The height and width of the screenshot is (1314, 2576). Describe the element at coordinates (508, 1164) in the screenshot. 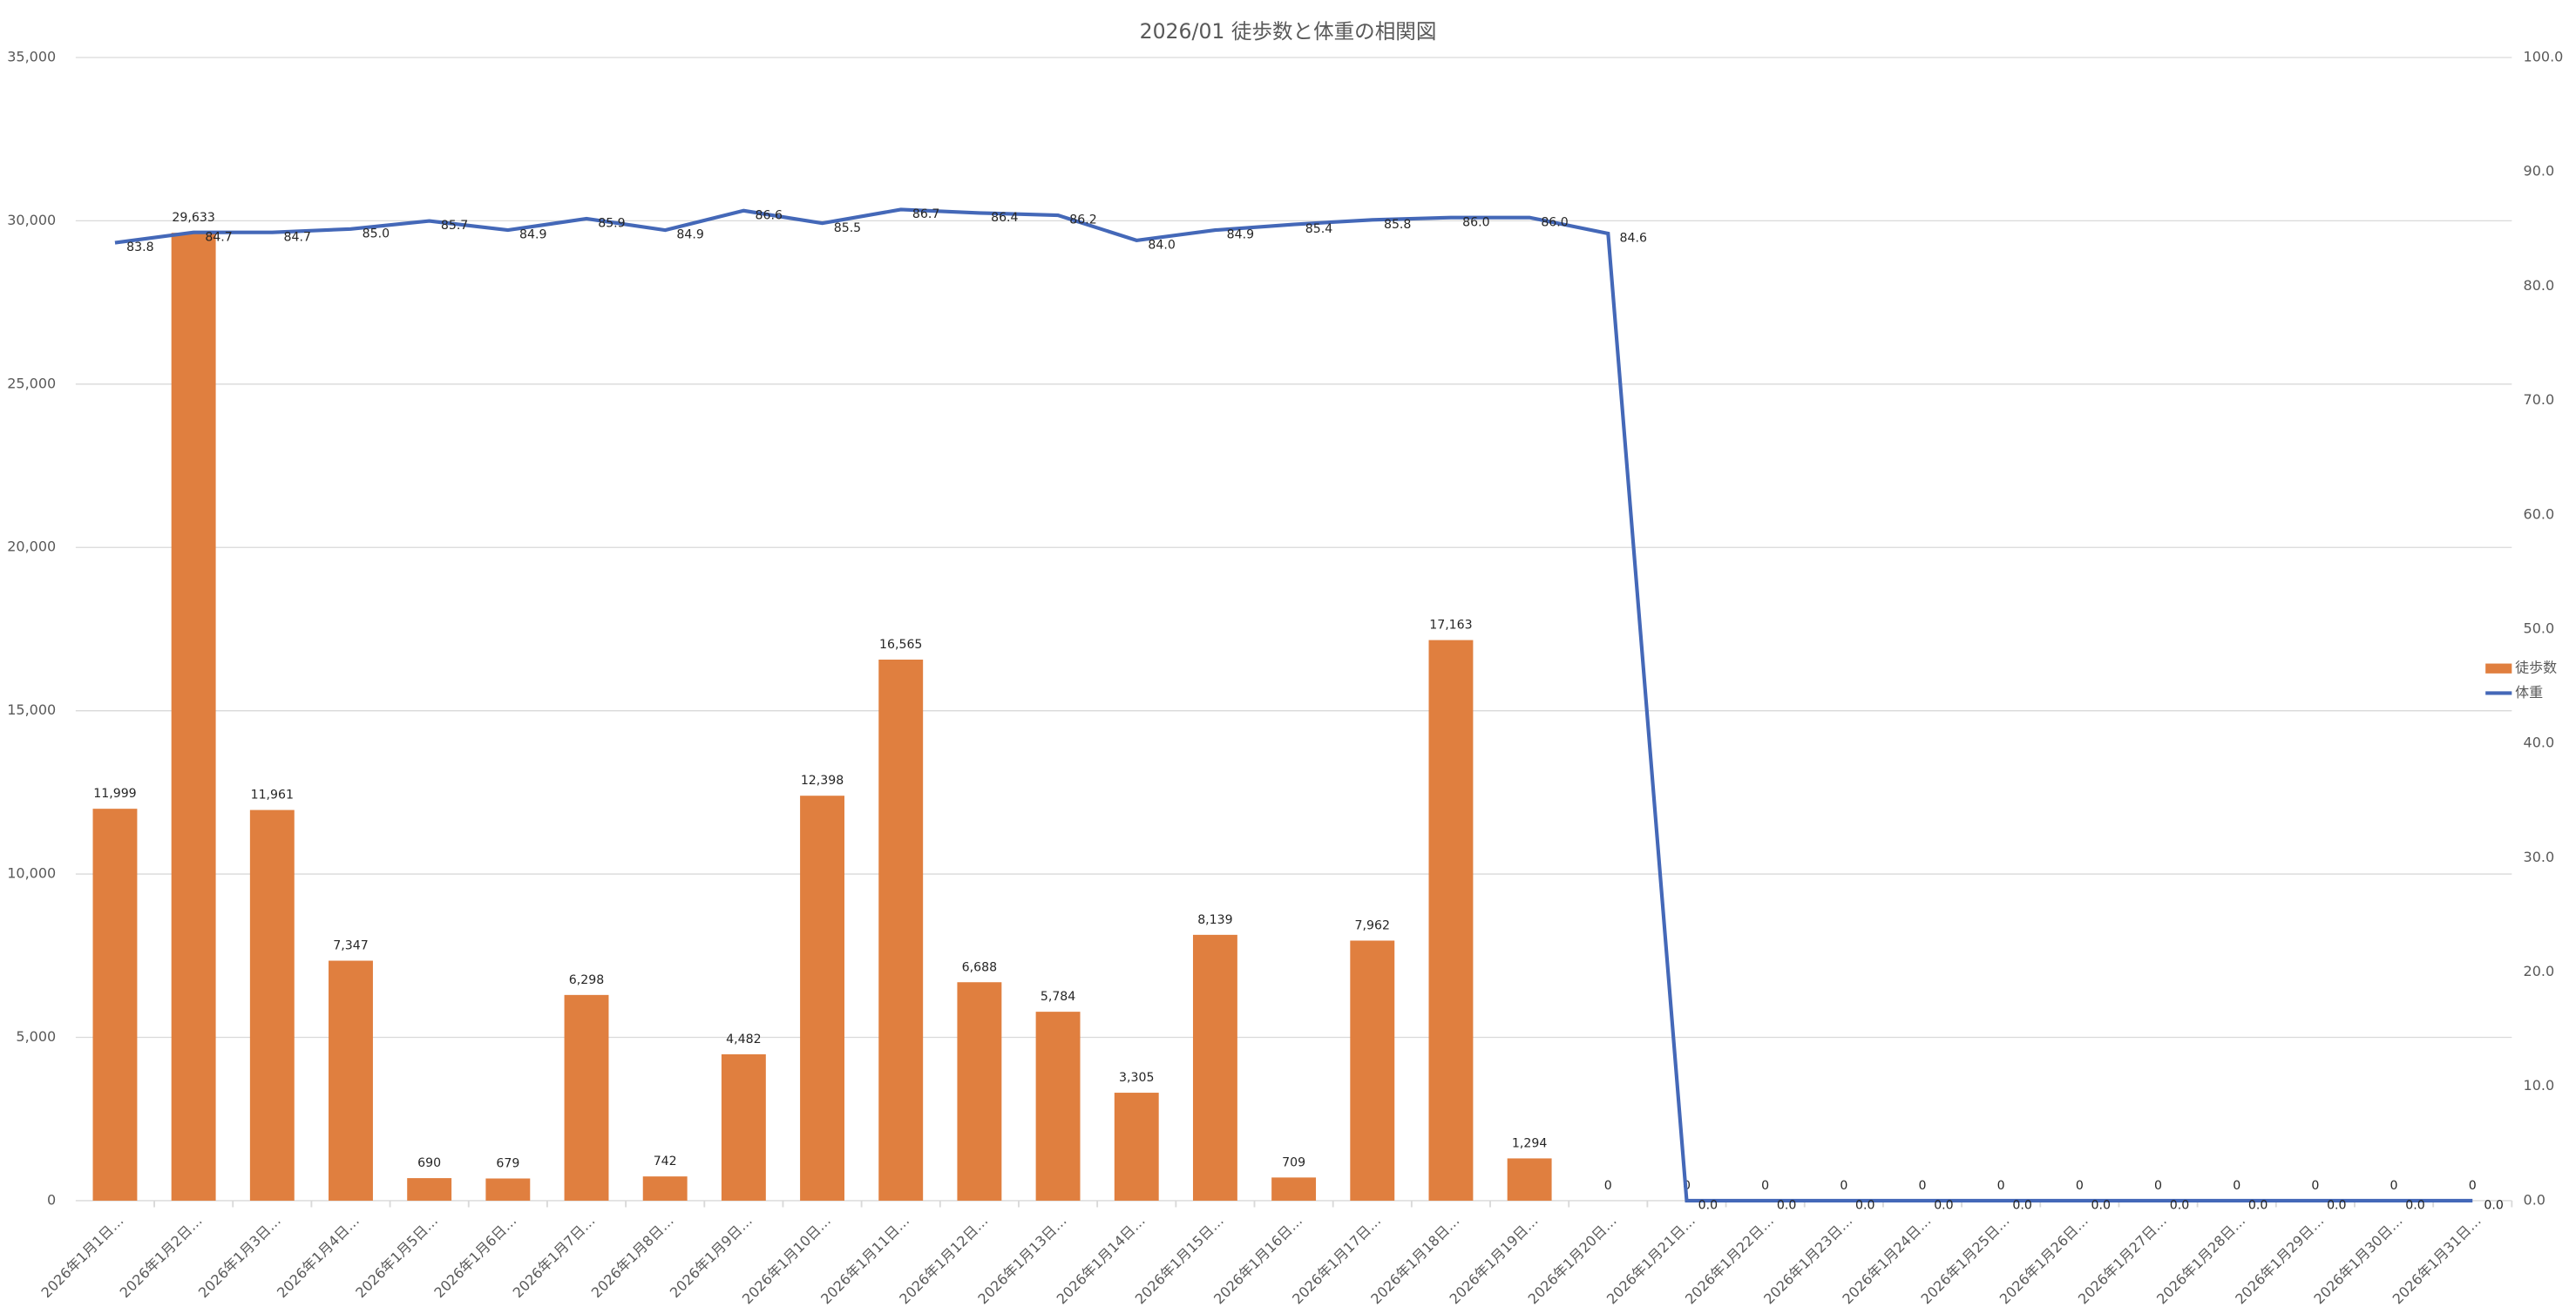

I see `data-label: 679` at that location.